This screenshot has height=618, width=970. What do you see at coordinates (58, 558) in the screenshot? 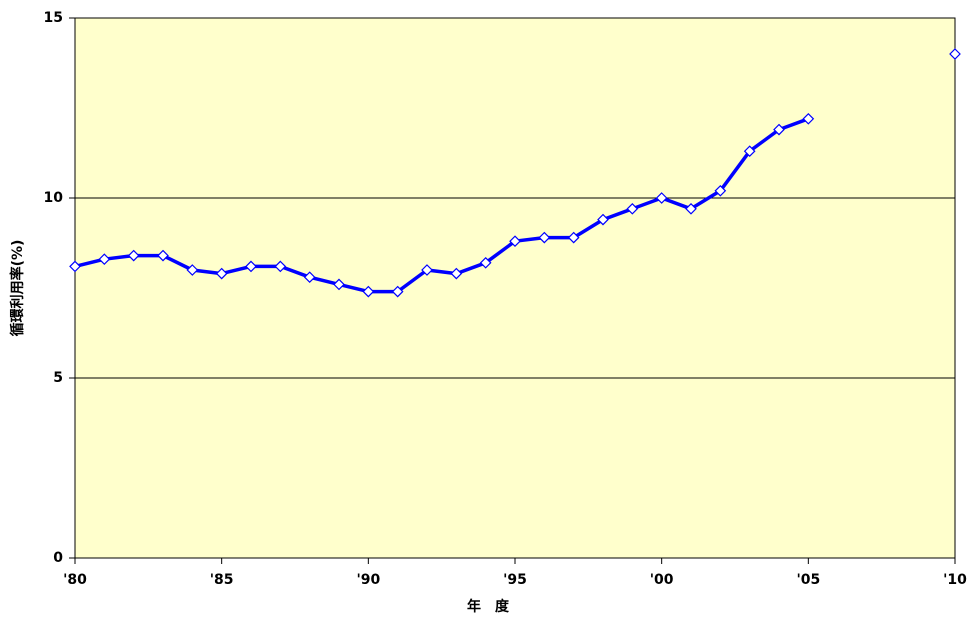
I see `y-tick-label: 0` at bounding box center [58, 558].